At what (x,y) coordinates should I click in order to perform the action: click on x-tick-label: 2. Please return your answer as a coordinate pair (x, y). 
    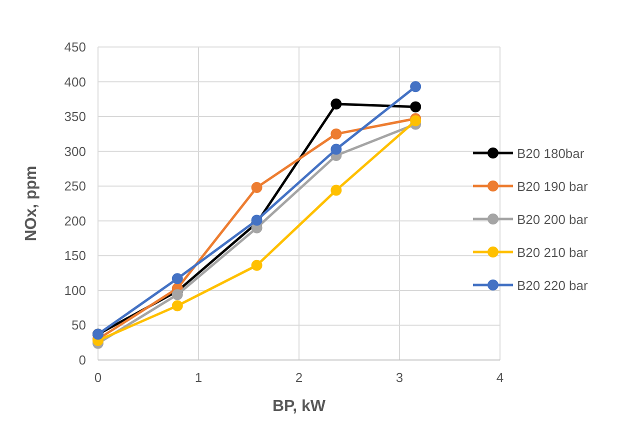
    Looking at the image, I should click on (299, 377).